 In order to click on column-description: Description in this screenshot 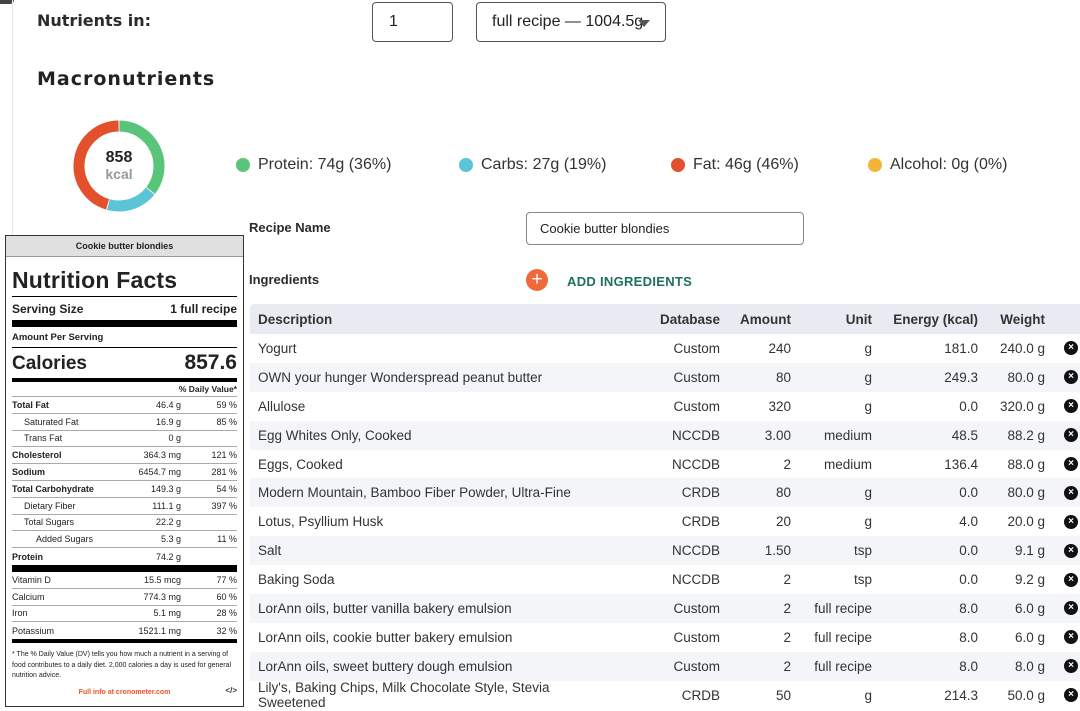, I will do `click(295, 319)`.